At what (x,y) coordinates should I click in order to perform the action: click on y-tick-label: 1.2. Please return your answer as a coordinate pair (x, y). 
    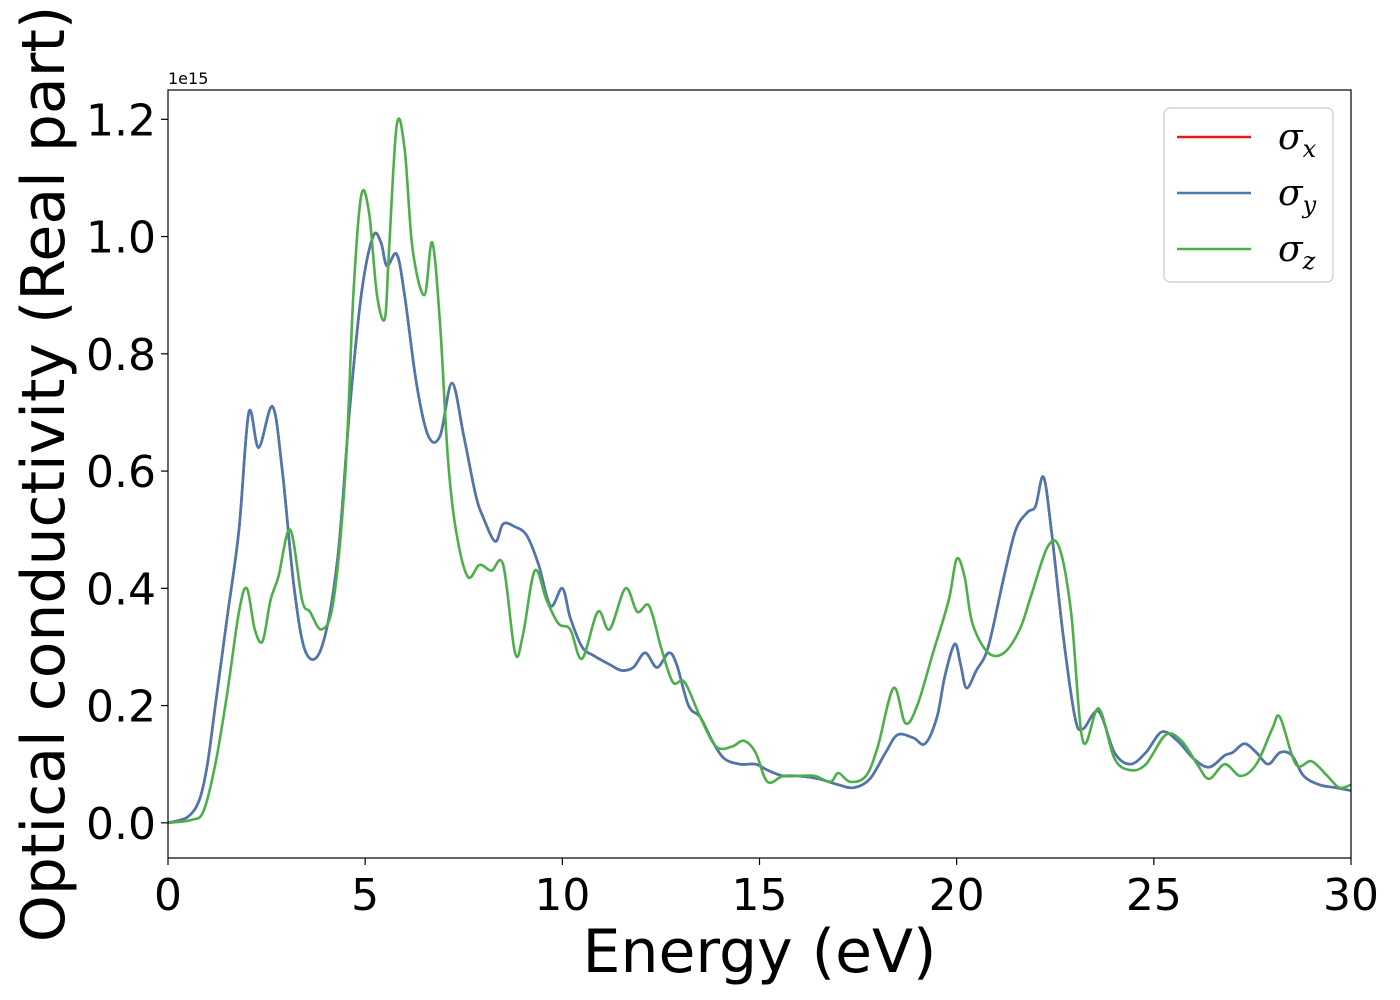
    Looking at the image, I should click on (121, 120).